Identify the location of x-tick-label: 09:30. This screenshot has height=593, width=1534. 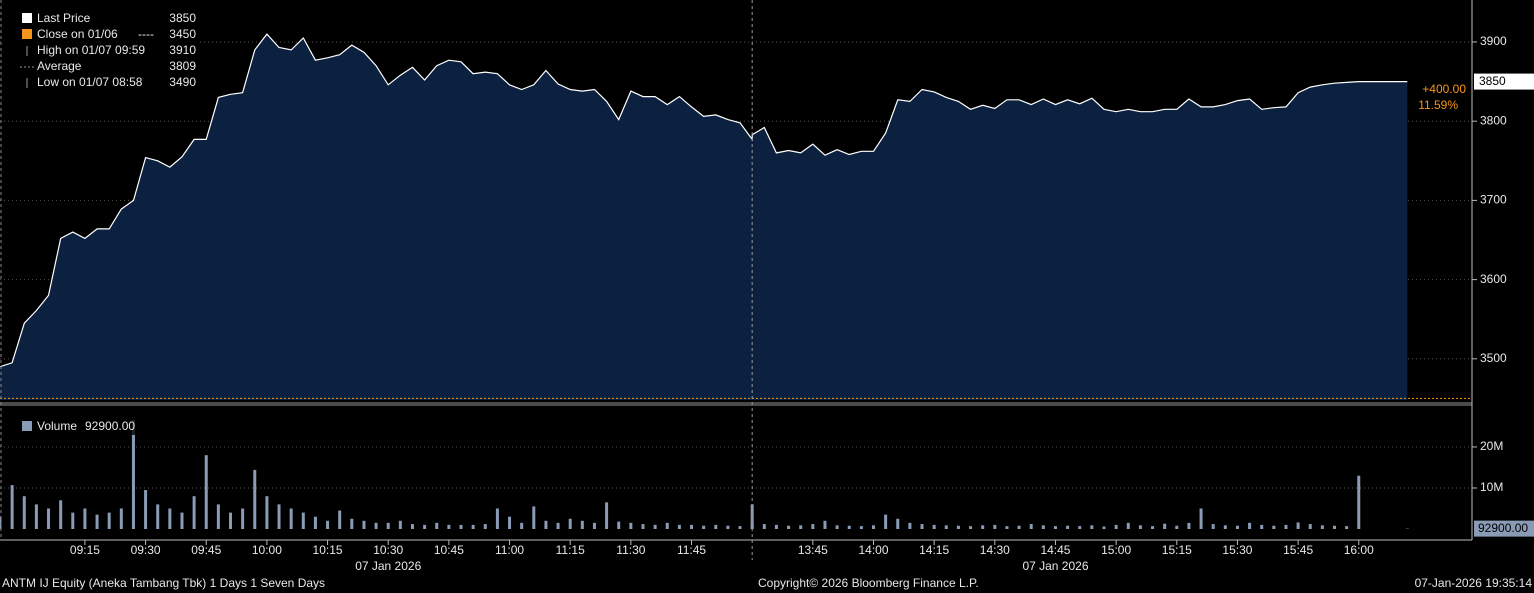
(146, 550).